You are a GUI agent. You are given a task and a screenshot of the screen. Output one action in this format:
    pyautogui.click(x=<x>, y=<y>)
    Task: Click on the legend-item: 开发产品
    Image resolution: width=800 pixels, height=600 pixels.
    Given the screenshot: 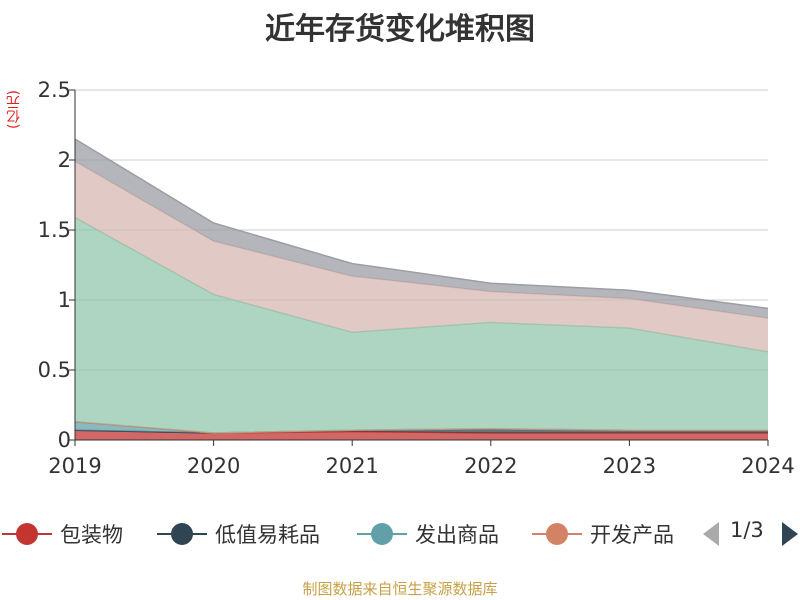 What is the action you would take?
    pyautogui.click(x=602, y=534)
    